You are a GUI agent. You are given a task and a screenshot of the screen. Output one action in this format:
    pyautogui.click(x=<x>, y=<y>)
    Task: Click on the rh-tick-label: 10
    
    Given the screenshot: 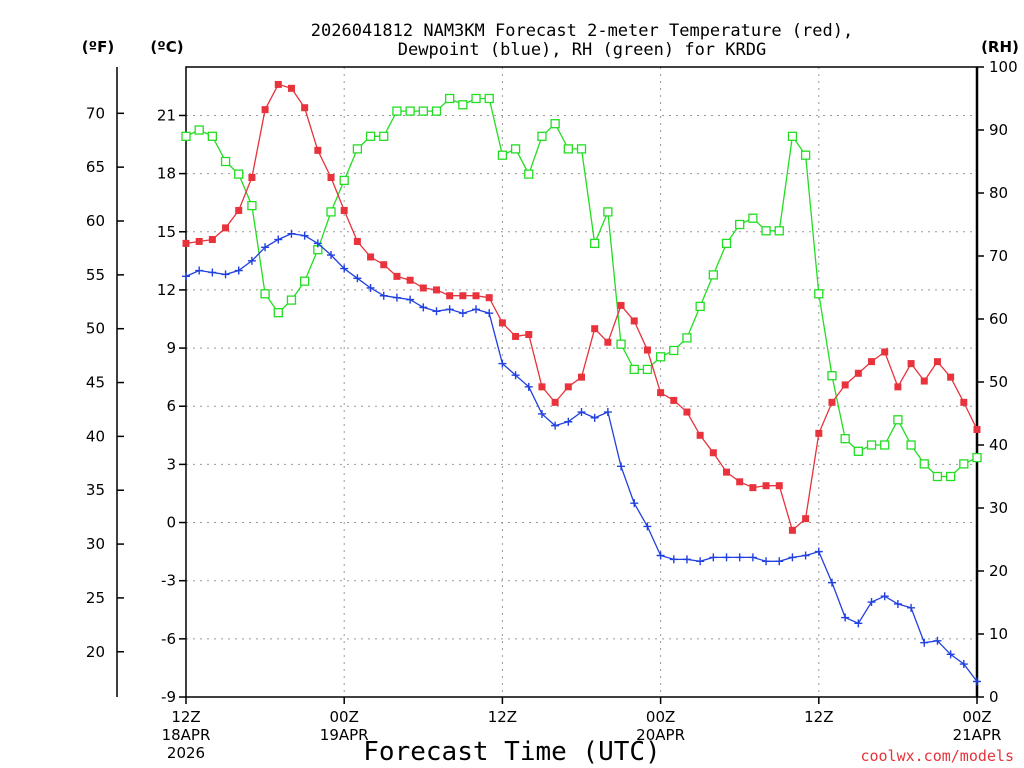 What is the action you would take?
    pyautogui.click(x=998, y=634)
    